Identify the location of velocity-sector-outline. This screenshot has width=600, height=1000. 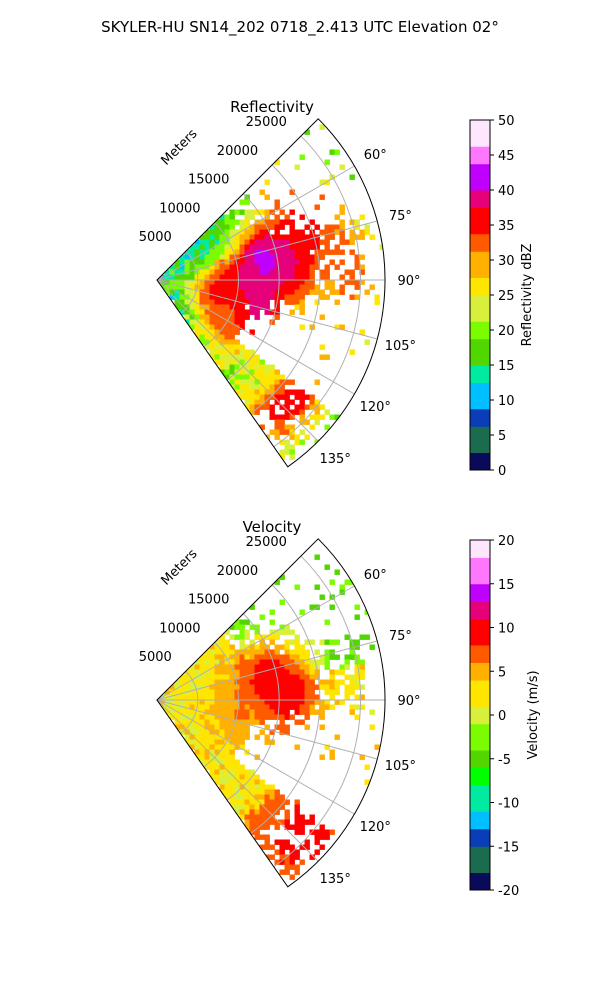
(271, 713).